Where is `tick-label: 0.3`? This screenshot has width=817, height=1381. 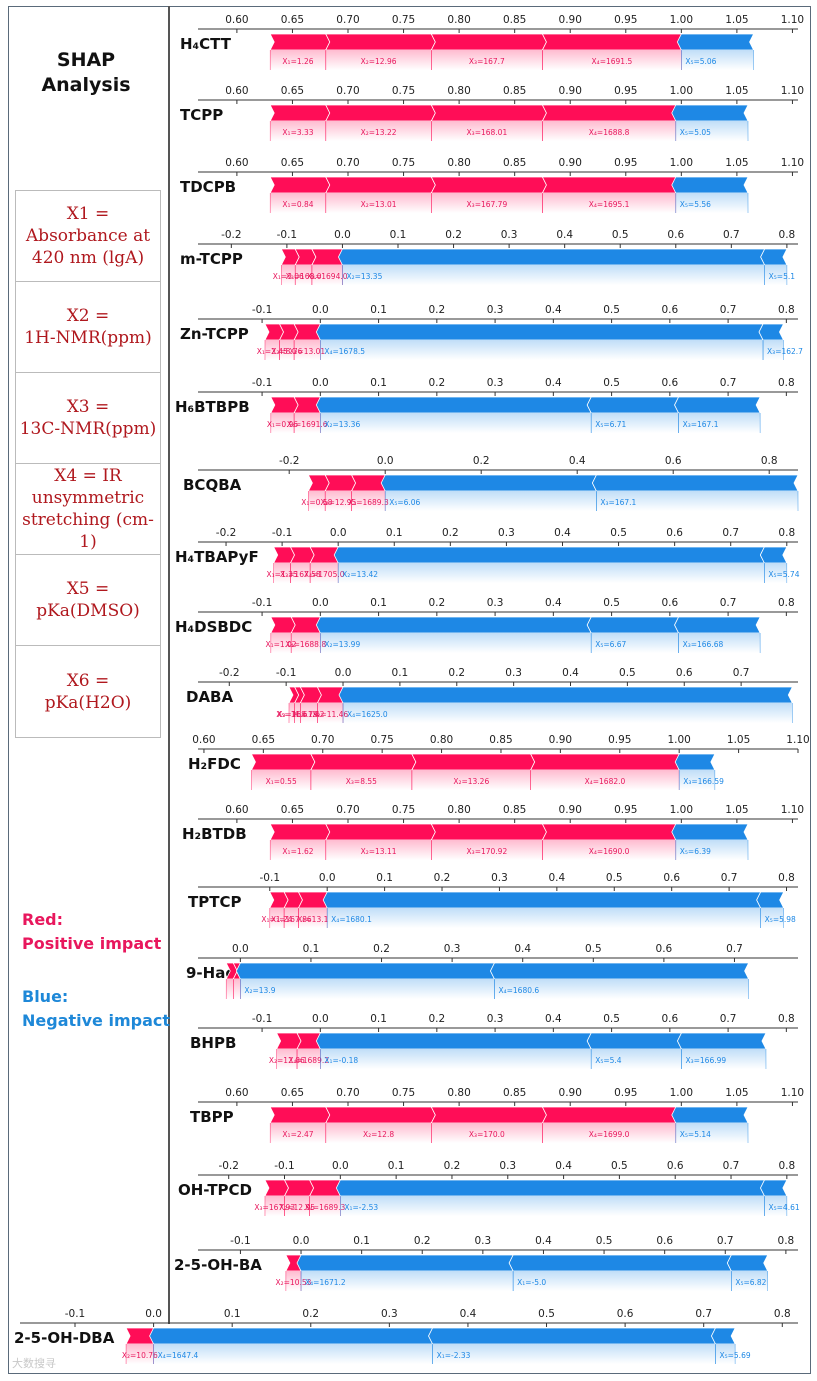 tick-label: 0.3 is located at coordinates (506, 533).